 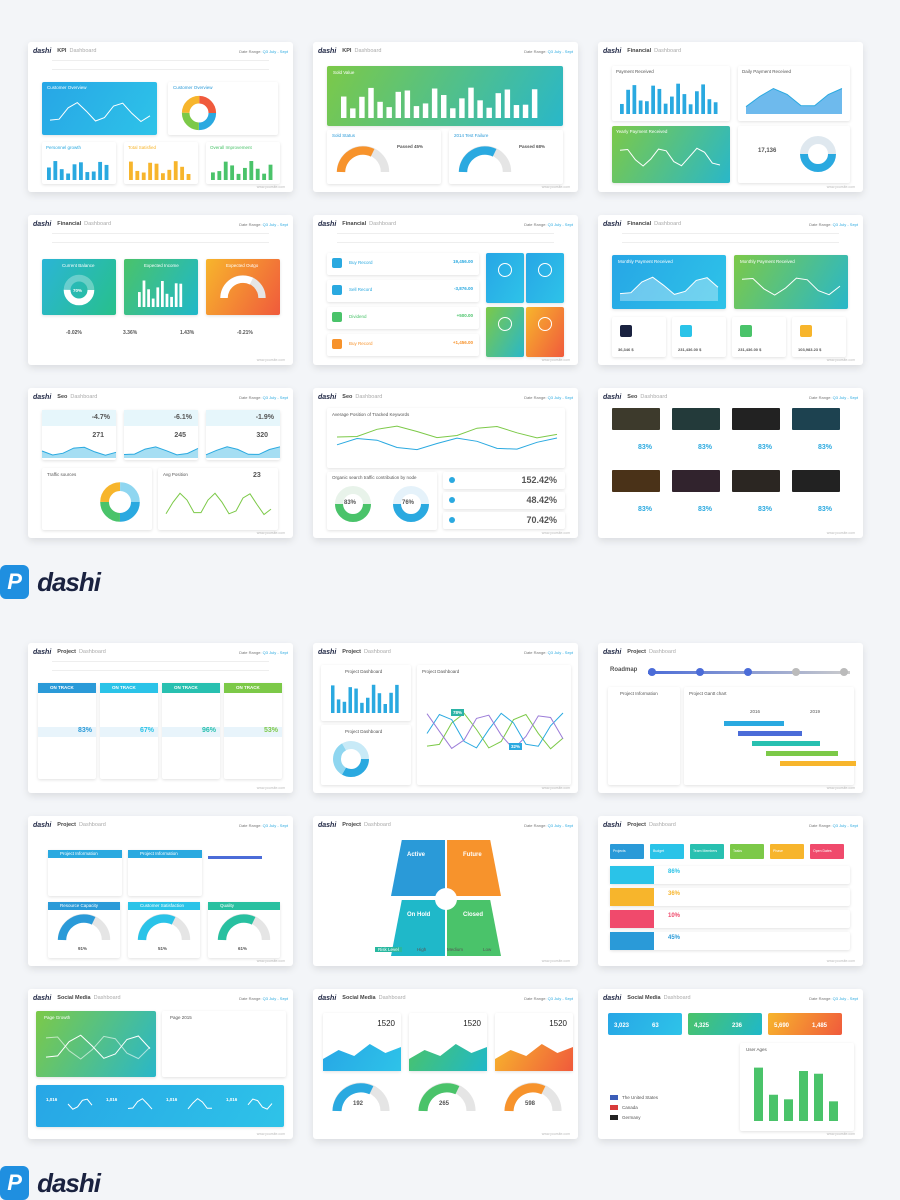 What do you see at coordinates (186, 687) in the screenshot?
I see `track-status: ON TRACK` at bounding box center [186, 687].